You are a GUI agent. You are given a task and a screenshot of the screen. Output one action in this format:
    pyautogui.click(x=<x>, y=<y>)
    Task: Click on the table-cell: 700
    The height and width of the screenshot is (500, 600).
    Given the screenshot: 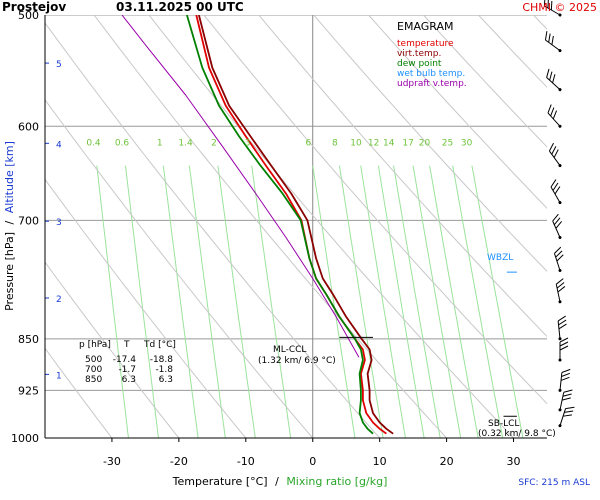 What is the action you would take?
    pyautogui.click(x=93, y=370)
    